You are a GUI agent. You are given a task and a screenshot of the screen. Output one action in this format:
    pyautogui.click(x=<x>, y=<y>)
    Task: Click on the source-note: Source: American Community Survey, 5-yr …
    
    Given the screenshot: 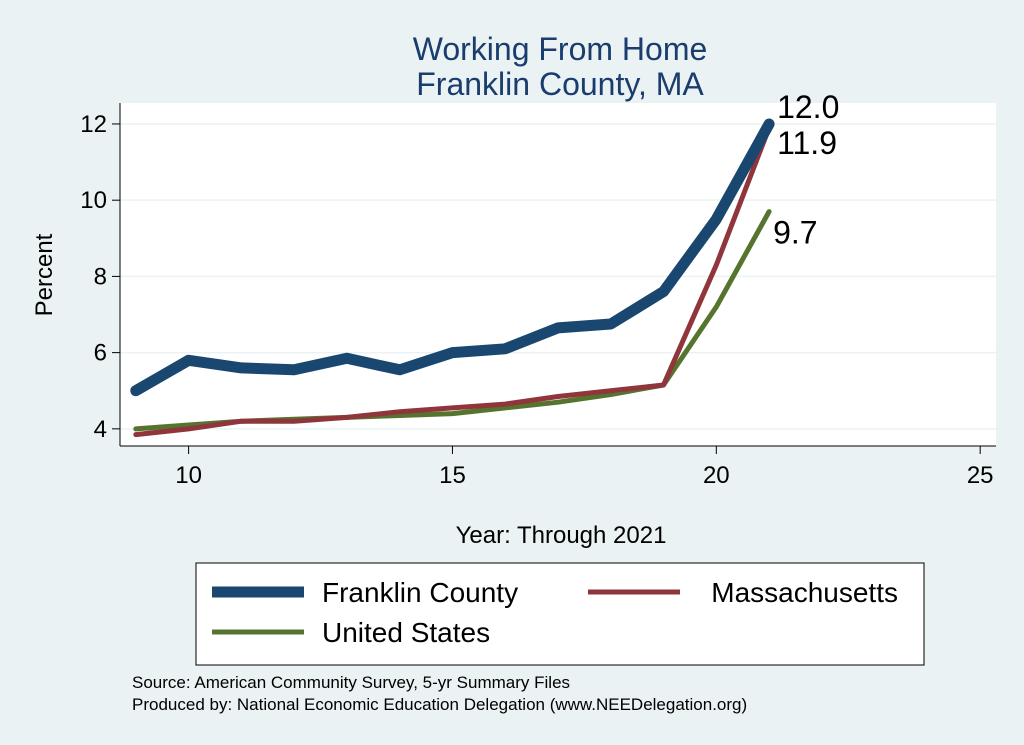 What is the action you would take?
    pyautogui.click(x=351, y=682)
    